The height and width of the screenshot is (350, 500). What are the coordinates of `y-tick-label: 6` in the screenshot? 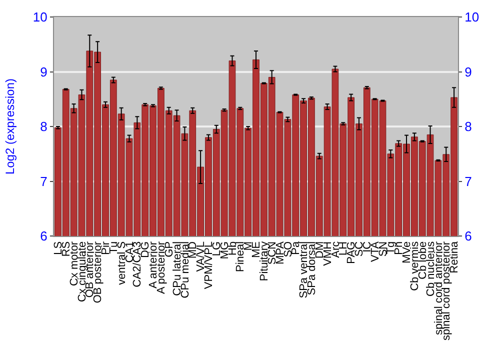 It's located at (44, 236).